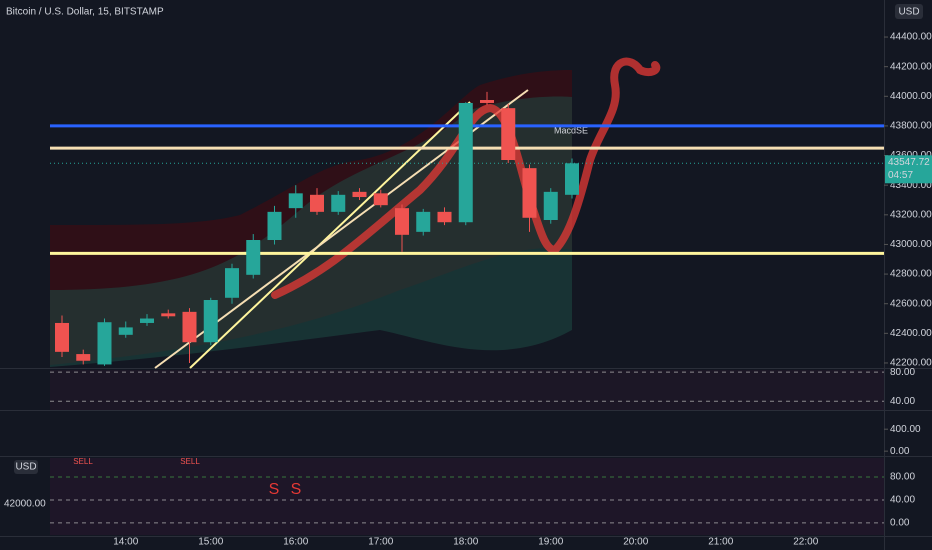 This screenshot has width=932, height=550. Describe the element at coordinates (911, 96) in the screenshot. I see `y-tick-label: 44000.00` at that location.